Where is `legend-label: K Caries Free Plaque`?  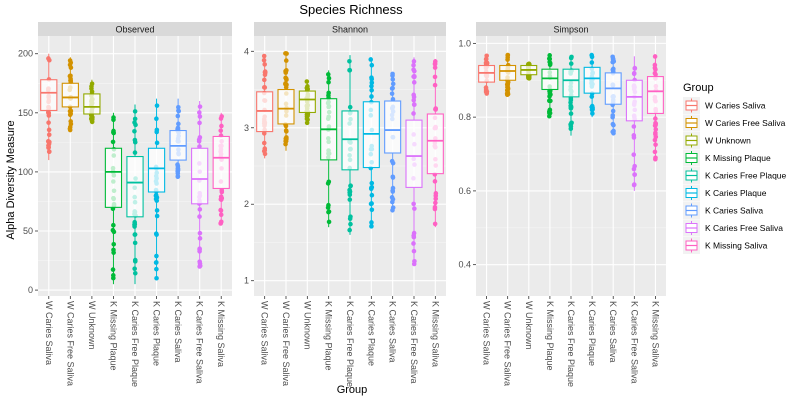
legend-label: K Caries Free Plaque is located at coordinates (746, 176).